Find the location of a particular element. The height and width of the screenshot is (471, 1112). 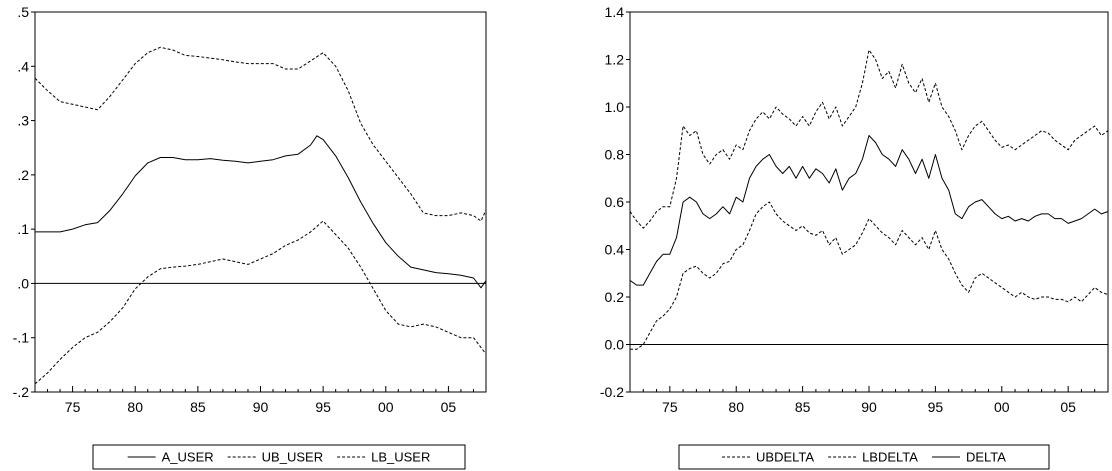

y-tick-label: 0.0 is located at coordinates (615, 345).